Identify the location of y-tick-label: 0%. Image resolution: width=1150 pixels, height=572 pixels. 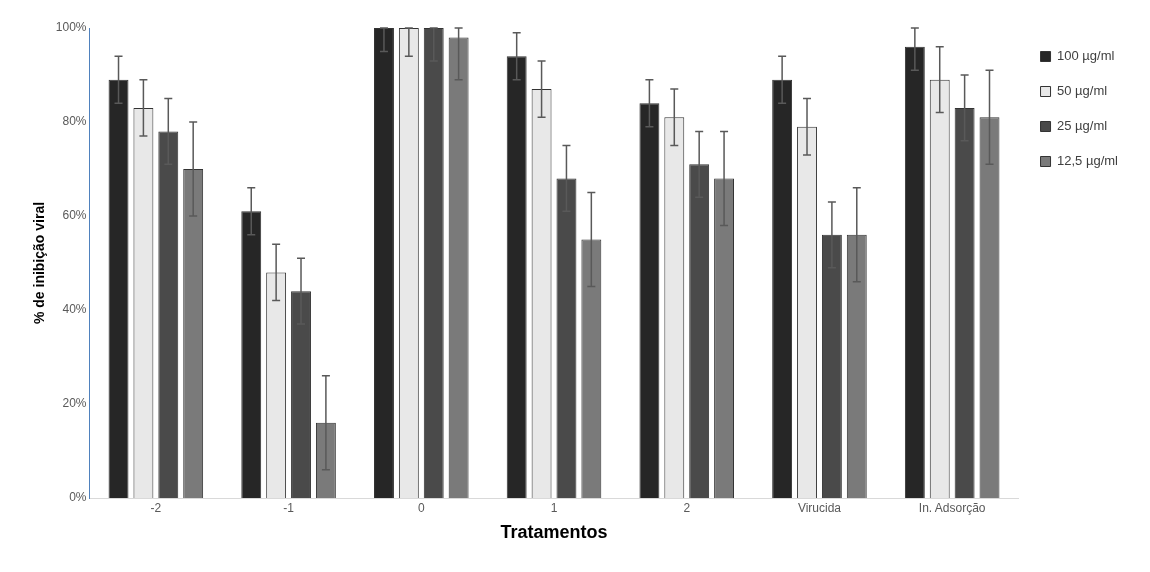
(78, 497).